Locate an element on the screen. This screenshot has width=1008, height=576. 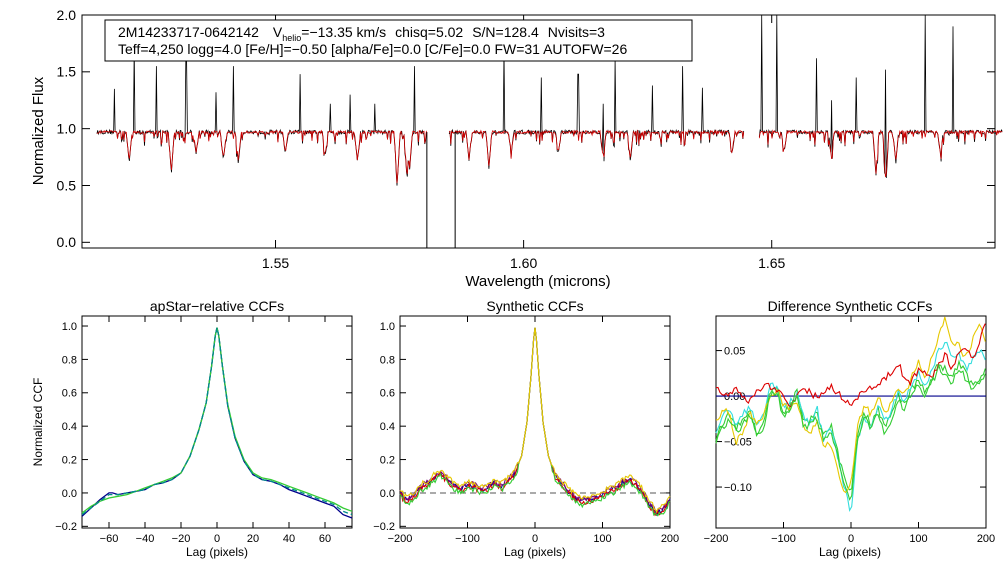
vhelio-label: V is located at coordinates (278, 32).